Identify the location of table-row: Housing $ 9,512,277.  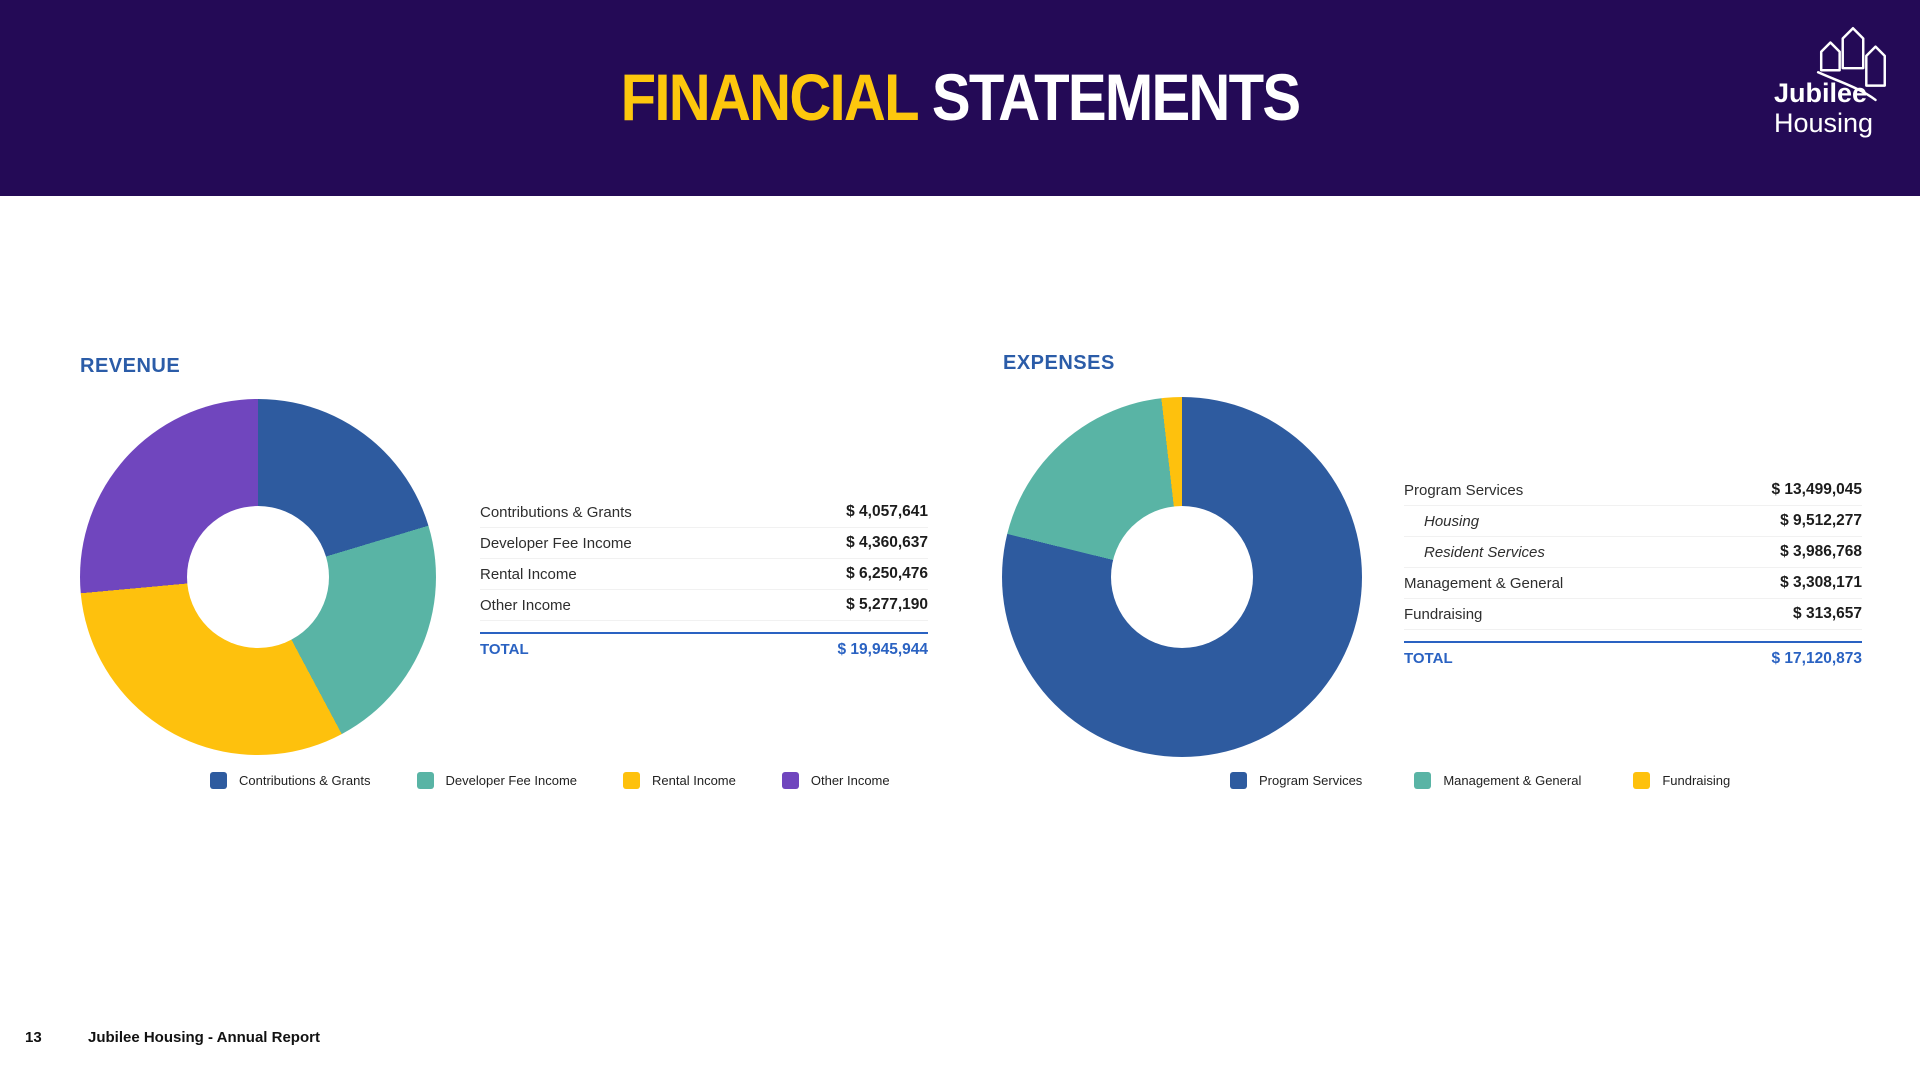
(1633, 521).